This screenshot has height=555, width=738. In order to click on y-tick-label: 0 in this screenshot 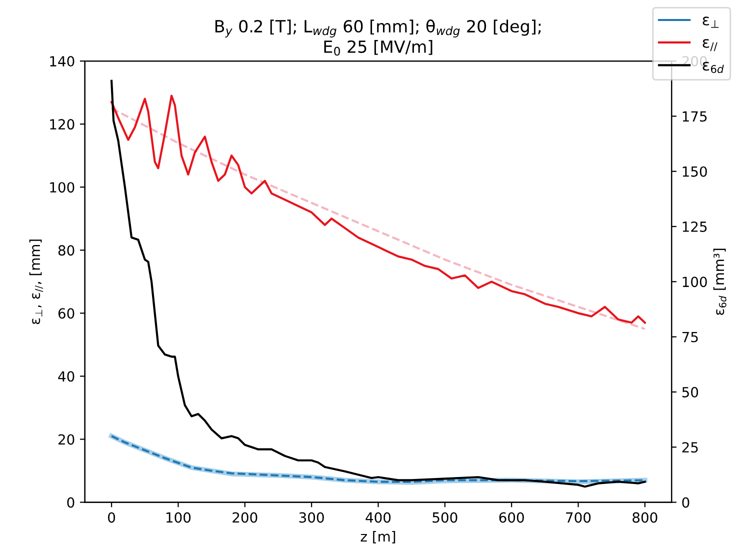, I will do `click(70, 502)`.